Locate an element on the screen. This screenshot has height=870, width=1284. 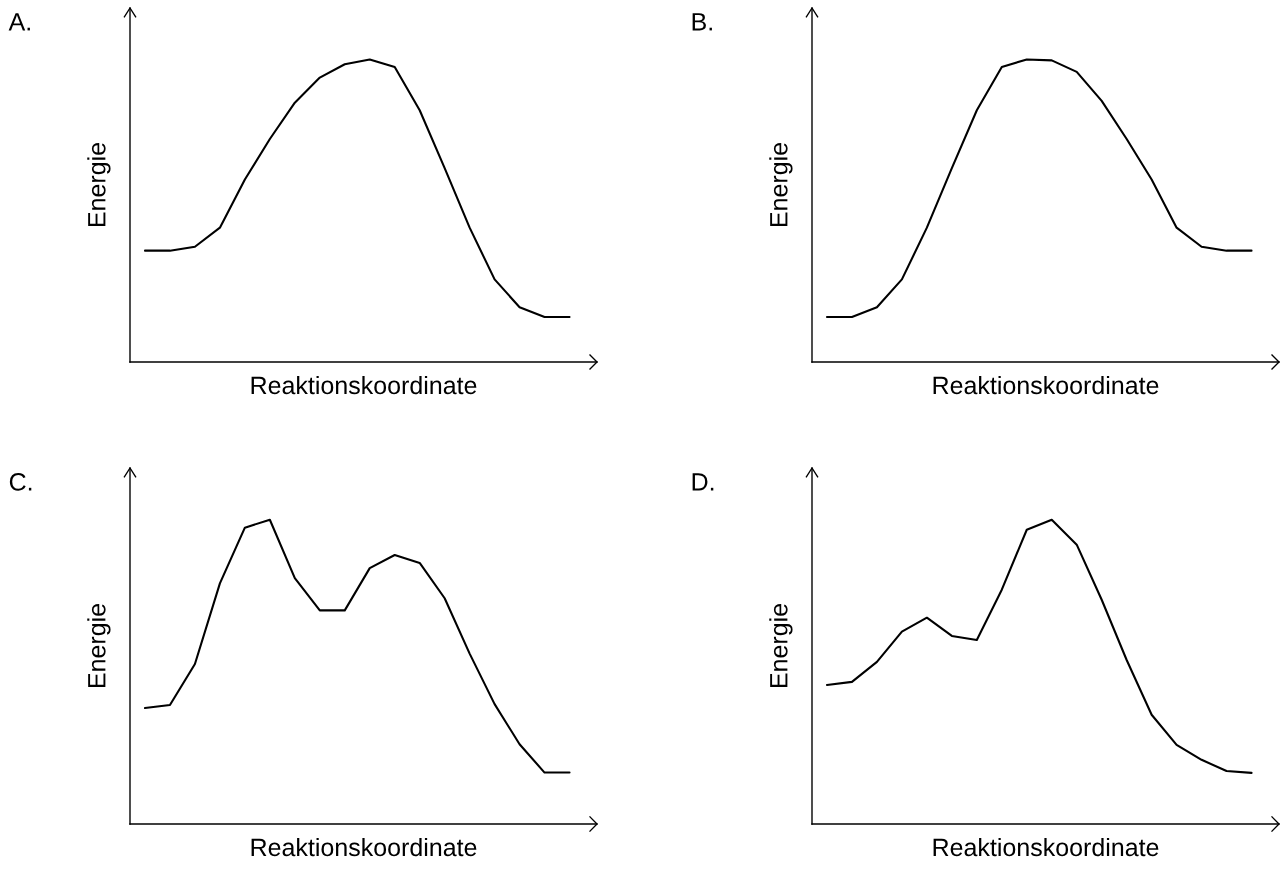
chart-title: C. is located at coordinates (20, 482).